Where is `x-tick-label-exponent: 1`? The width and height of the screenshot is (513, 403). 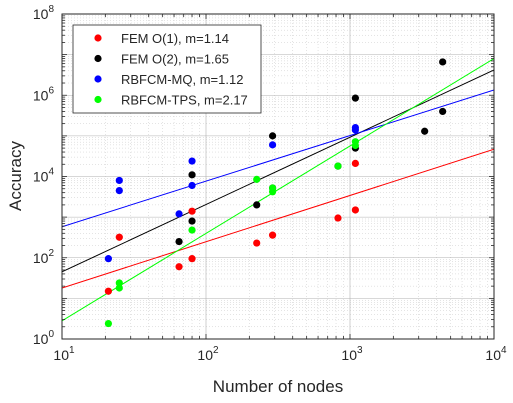 x-tick-label-exponent: 1 is located at coordinates (72, 350).